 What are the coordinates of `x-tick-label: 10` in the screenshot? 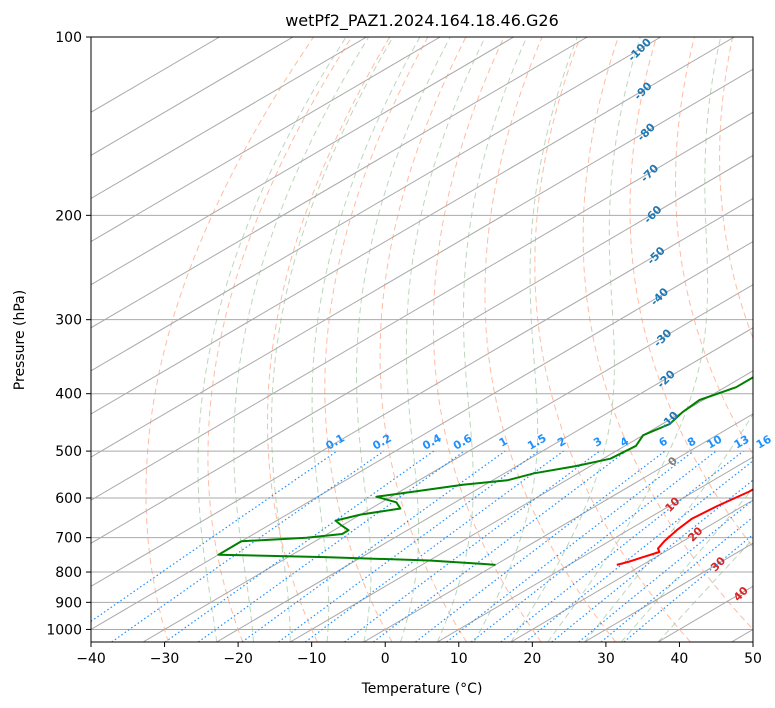 It's located at (459, 659).